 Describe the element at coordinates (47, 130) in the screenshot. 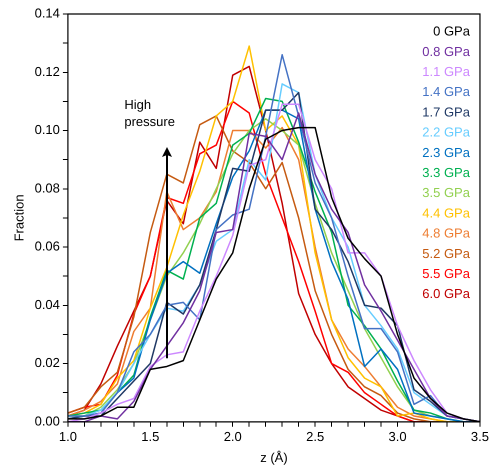

I see `y-tick-label: 0.10` at that location.